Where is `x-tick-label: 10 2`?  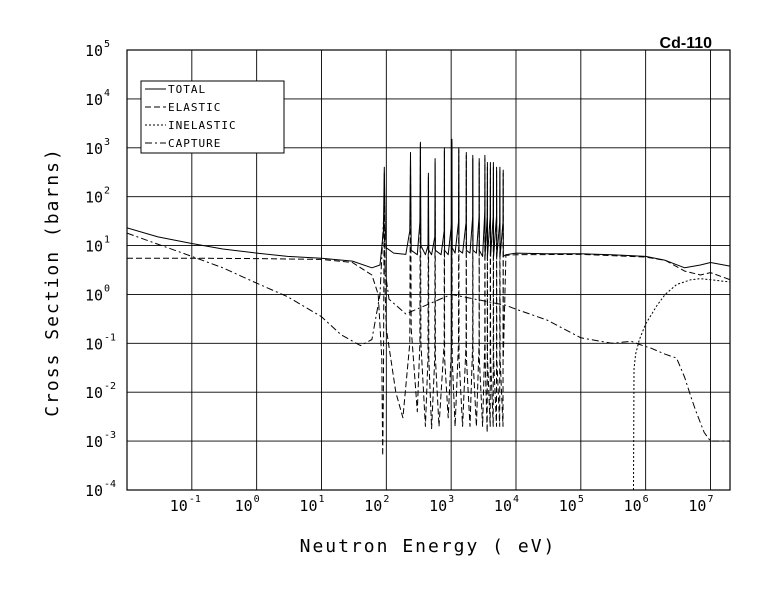
x-tick-label: 10 2 is located at coordinates (376, 504).